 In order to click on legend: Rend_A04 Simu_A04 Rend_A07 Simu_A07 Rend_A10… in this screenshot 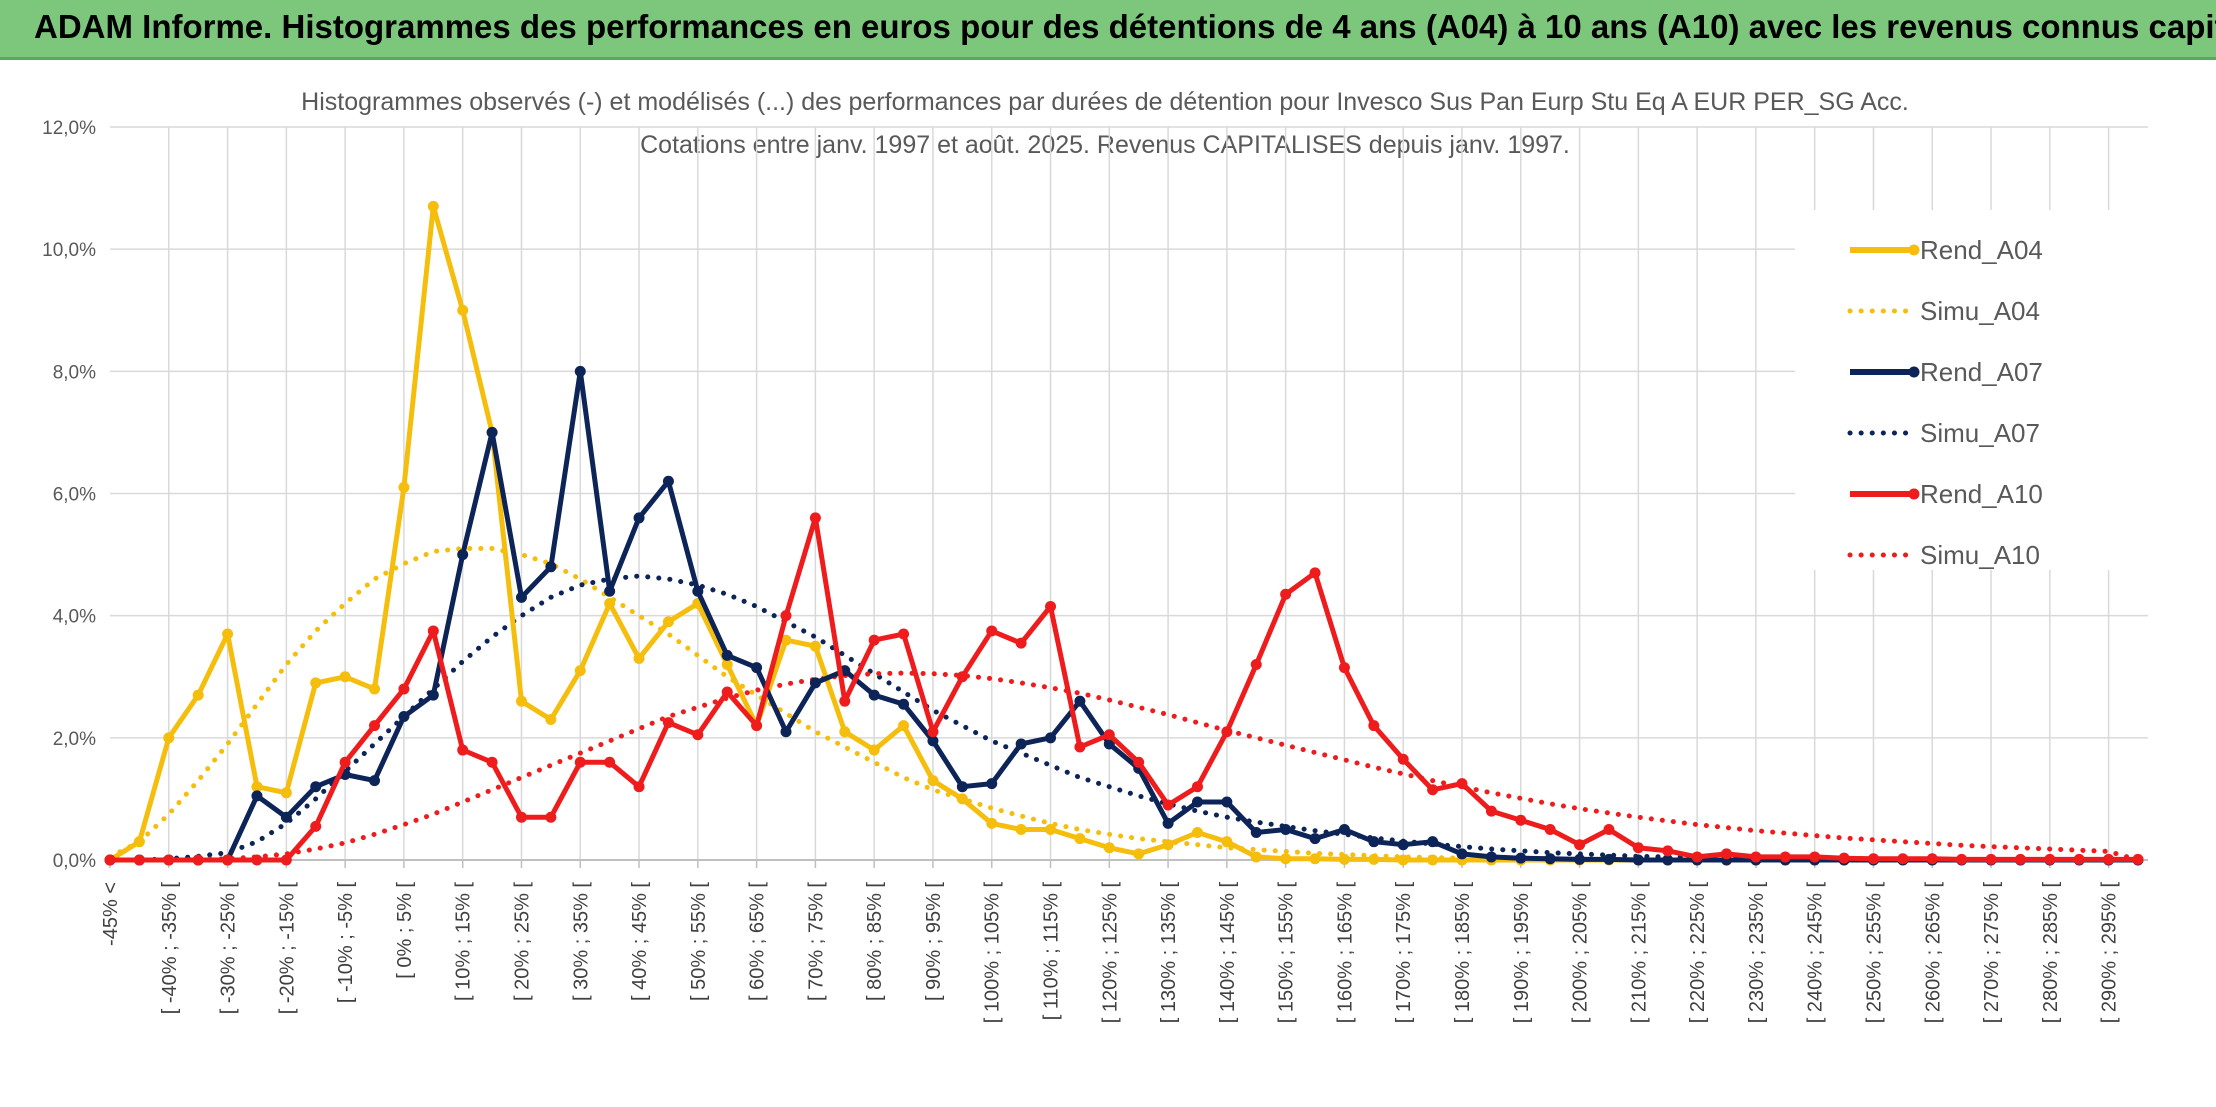, I will do `click(1975, 390)`.